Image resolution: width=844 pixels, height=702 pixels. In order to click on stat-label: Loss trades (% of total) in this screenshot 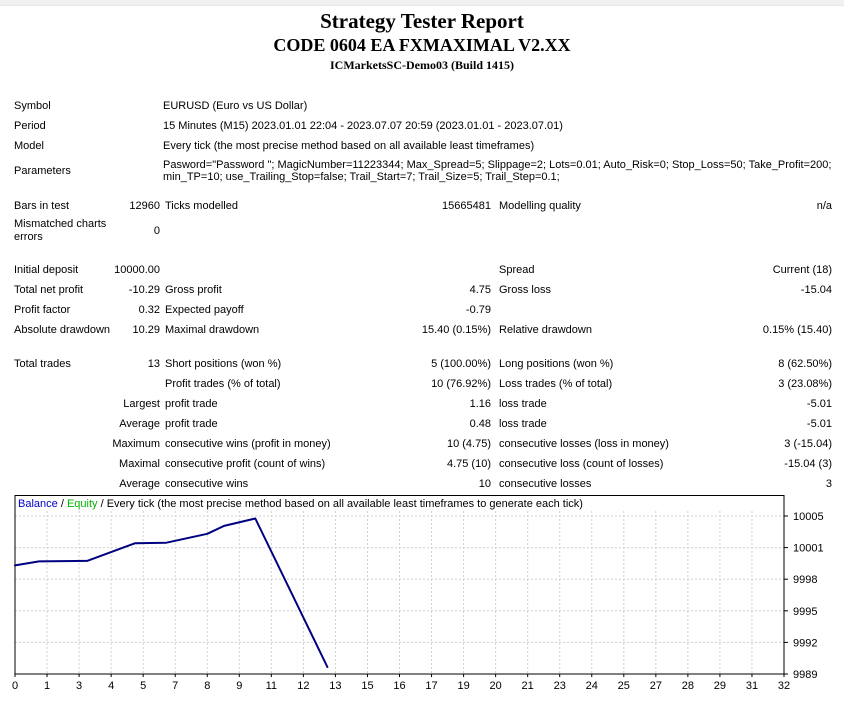, I will do `click(556, 384)`.